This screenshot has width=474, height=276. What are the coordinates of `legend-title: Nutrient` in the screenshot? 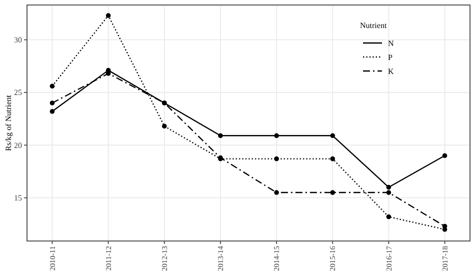 It's located at (374, 25).